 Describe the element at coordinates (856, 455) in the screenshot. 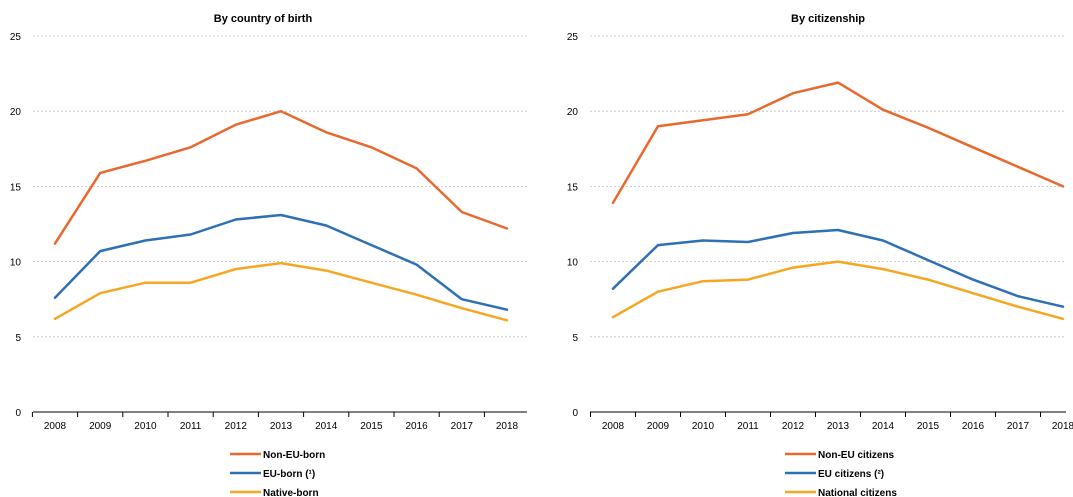

I see `legend-label: Non-EU citizens` at that location.